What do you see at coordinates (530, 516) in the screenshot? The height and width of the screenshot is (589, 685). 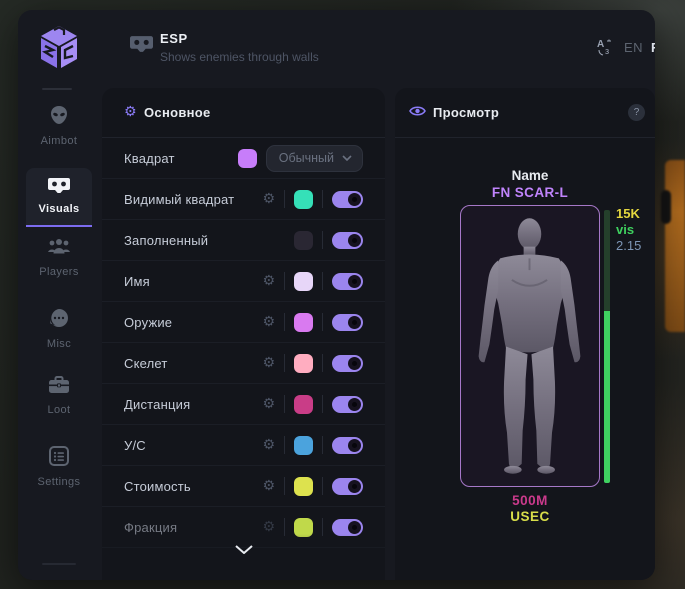 I see `esp-faction-label: USEC` at bounding box center [530, 516].